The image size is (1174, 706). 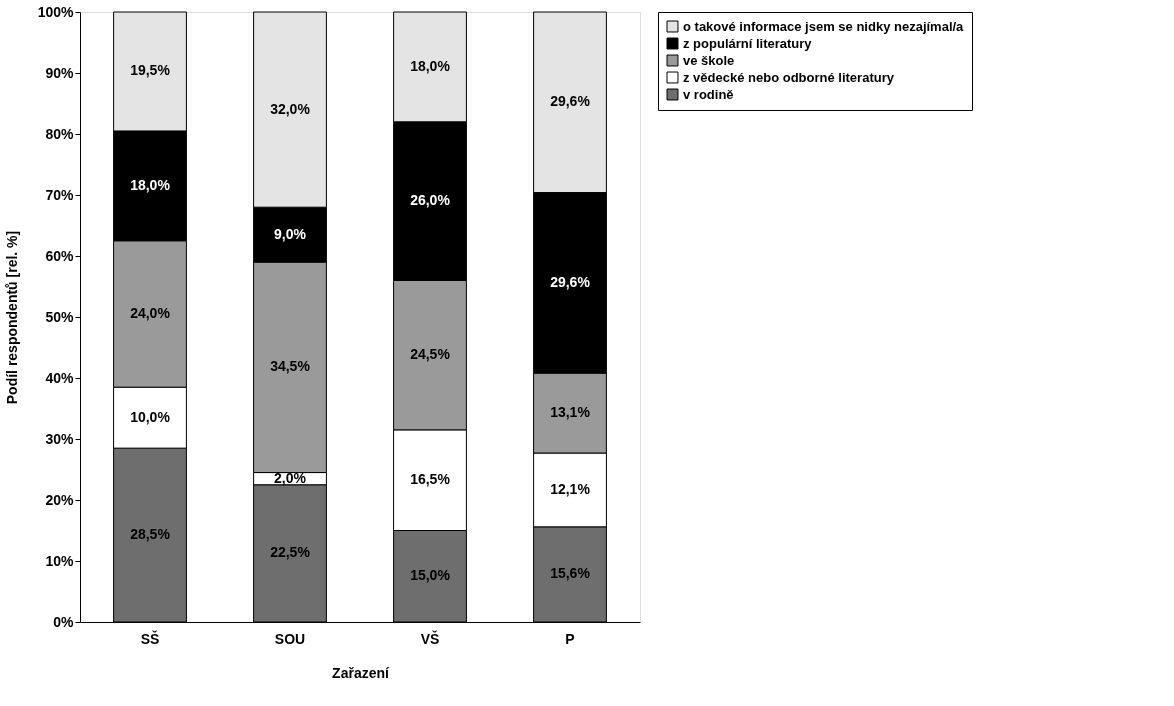 I want to click on x-tick-label: SŠ, so click(x=150, y=638).